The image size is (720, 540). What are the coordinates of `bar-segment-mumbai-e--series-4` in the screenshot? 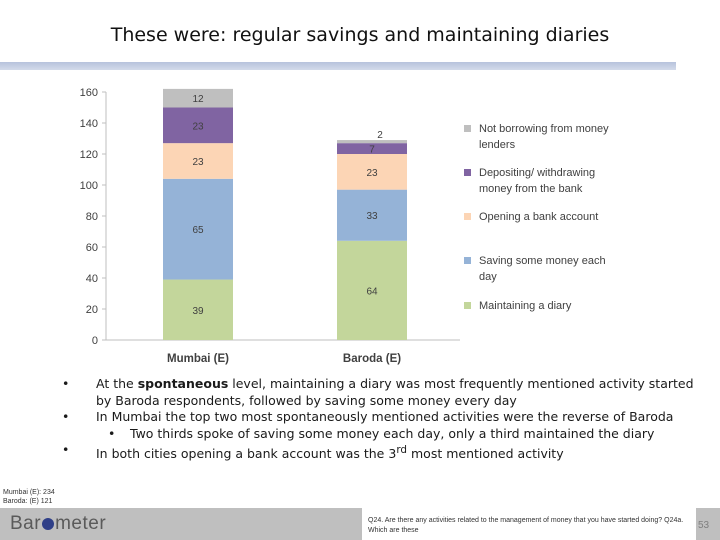 It's located at (198, 98).